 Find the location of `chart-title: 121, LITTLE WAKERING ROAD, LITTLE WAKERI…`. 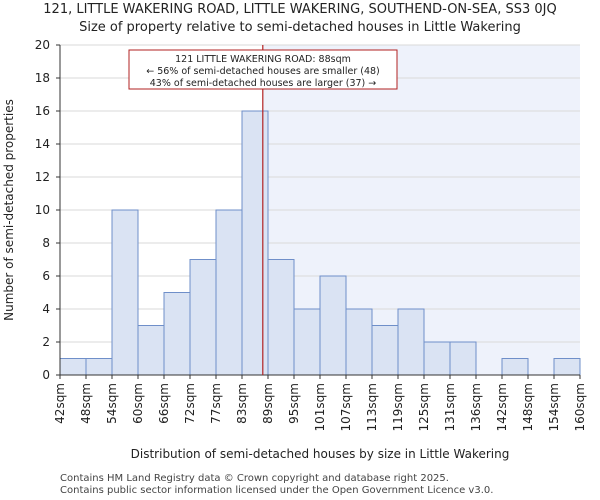

chart-title: 121, LITTLE WAKERING ROAD, LITTLE WAKERI… is located at coordinates (300, 9).